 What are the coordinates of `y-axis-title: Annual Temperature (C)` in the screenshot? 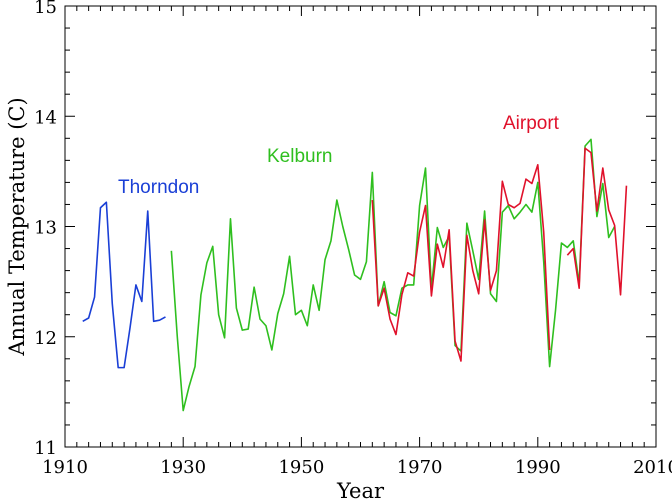 It's located at (17, 226).